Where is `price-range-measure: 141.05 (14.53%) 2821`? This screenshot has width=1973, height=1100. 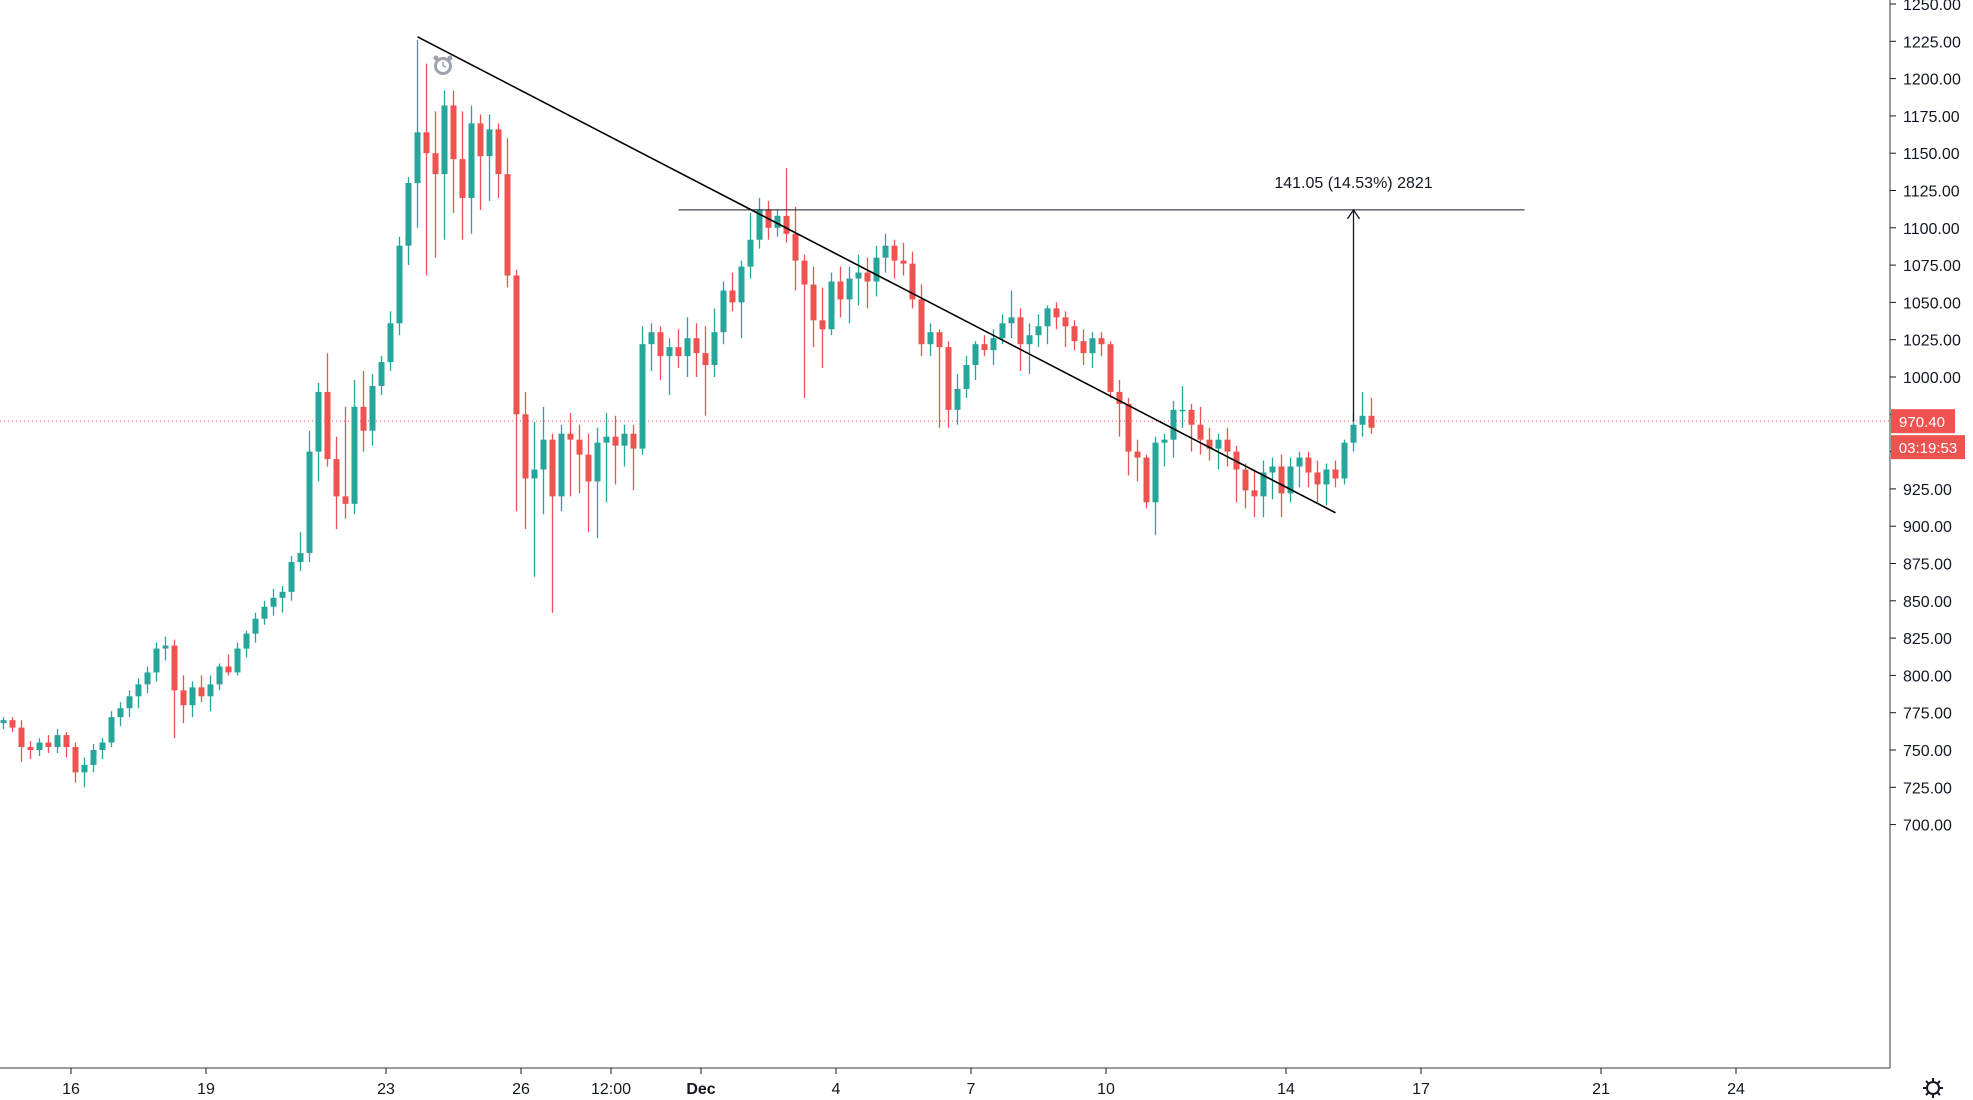
price-range-measure: 141.05 (14.53%) 2821 is located at coordinates (1101, 298).